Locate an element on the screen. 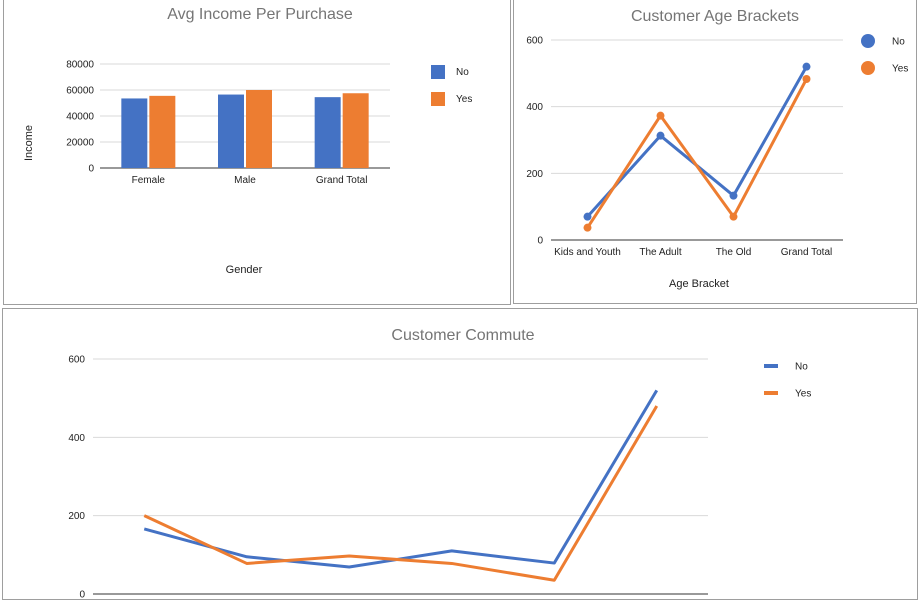  point-yes-the-adult is located at coordinates (660, 115).